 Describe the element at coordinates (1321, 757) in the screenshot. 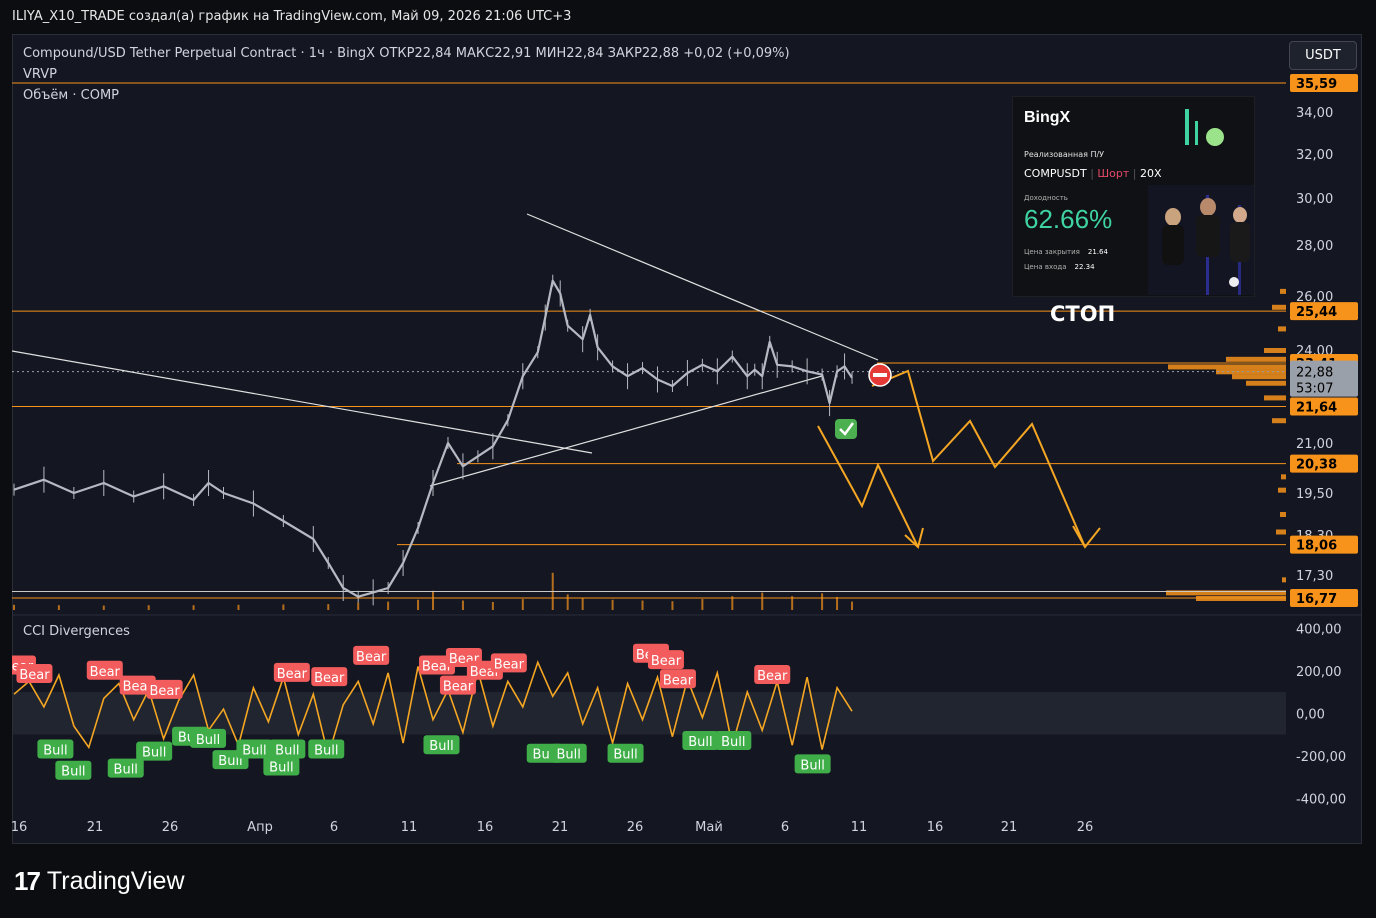

I see `cci-tick-label: -200,00` at that location.